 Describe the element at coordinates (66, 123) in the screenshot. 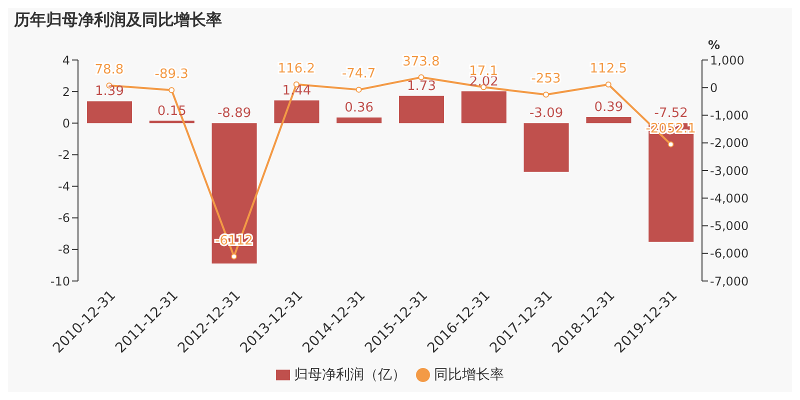

I see `y-tick-label: 0` at that location.